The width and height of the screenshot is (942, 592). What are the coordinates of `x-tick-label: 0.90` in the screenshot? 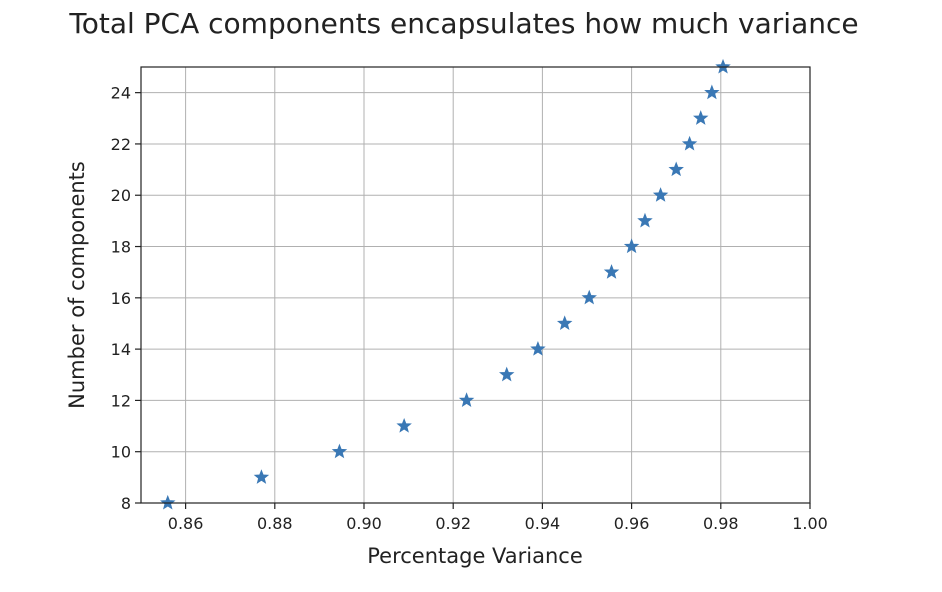 It's located at (364, 523).